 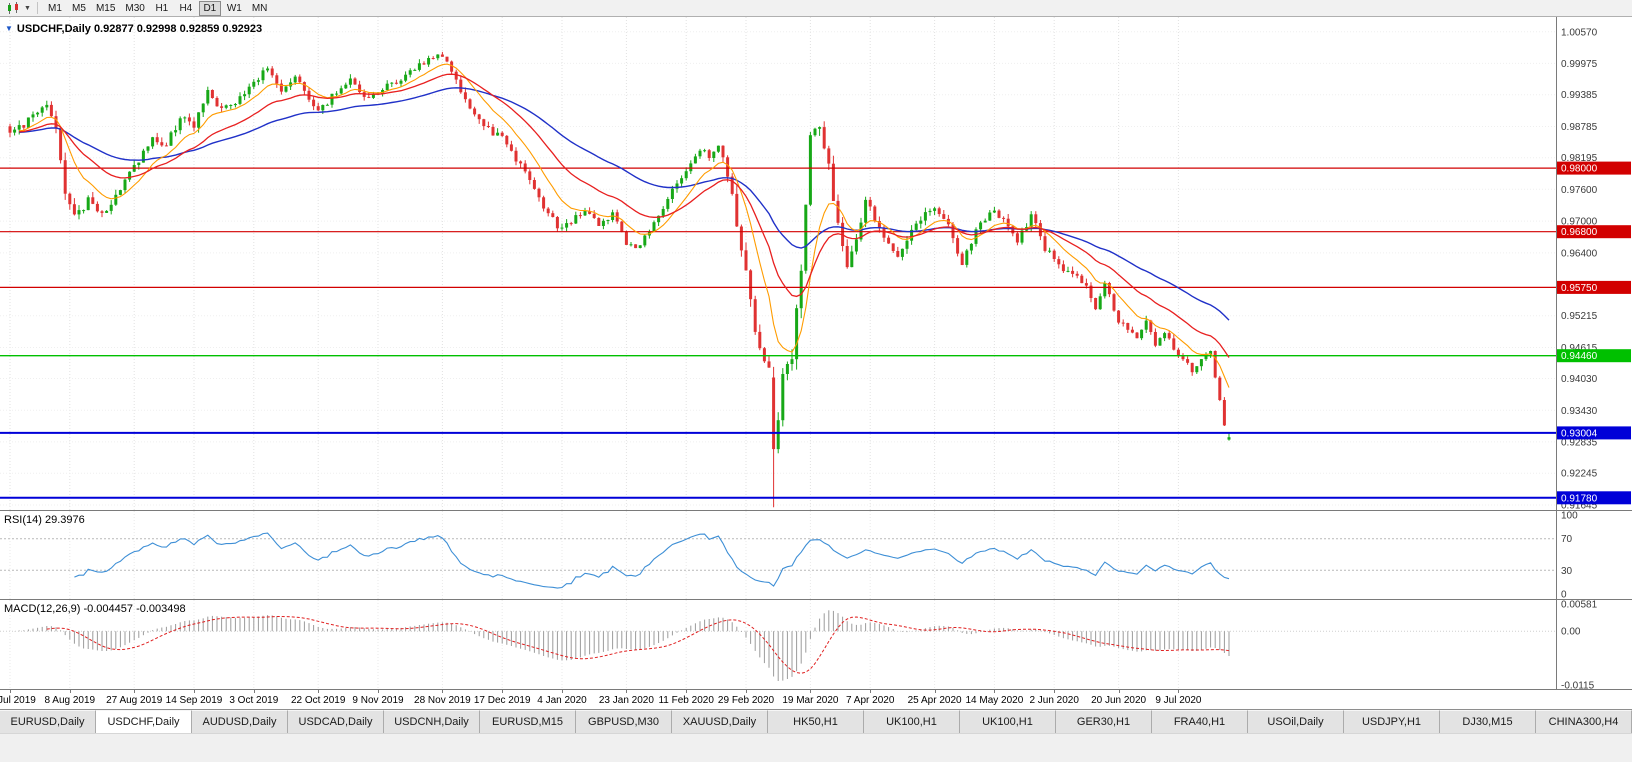 I want to click on chart-style-icon, so click(x=13, y=8).